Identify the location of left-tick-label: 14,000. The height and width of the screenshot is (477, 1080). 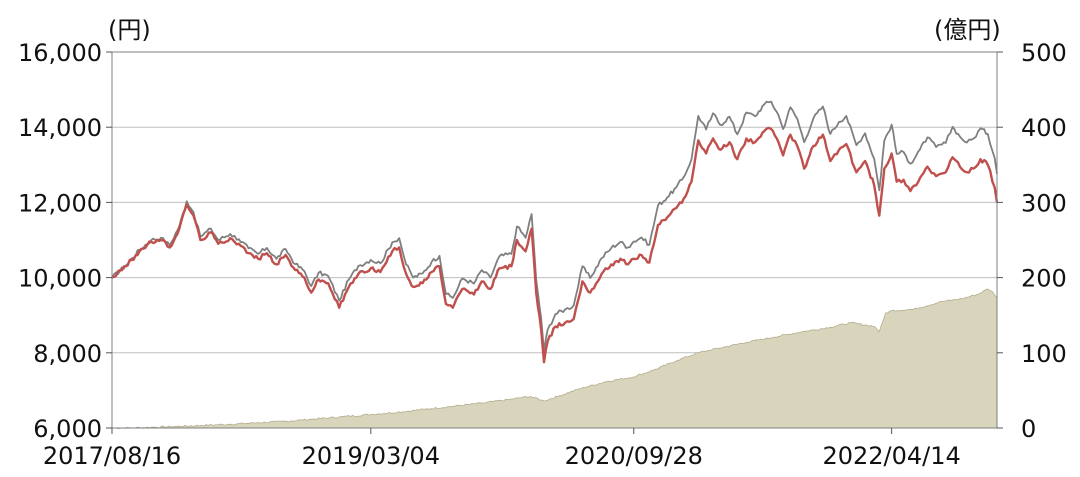
(60, 128).